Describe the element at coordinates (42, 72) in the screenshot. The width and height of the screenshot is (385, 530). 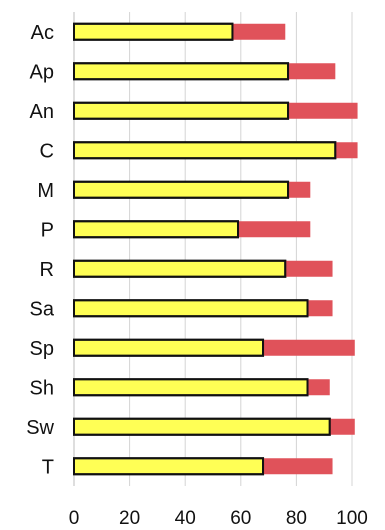
I see `category-label: Ap` at that location.